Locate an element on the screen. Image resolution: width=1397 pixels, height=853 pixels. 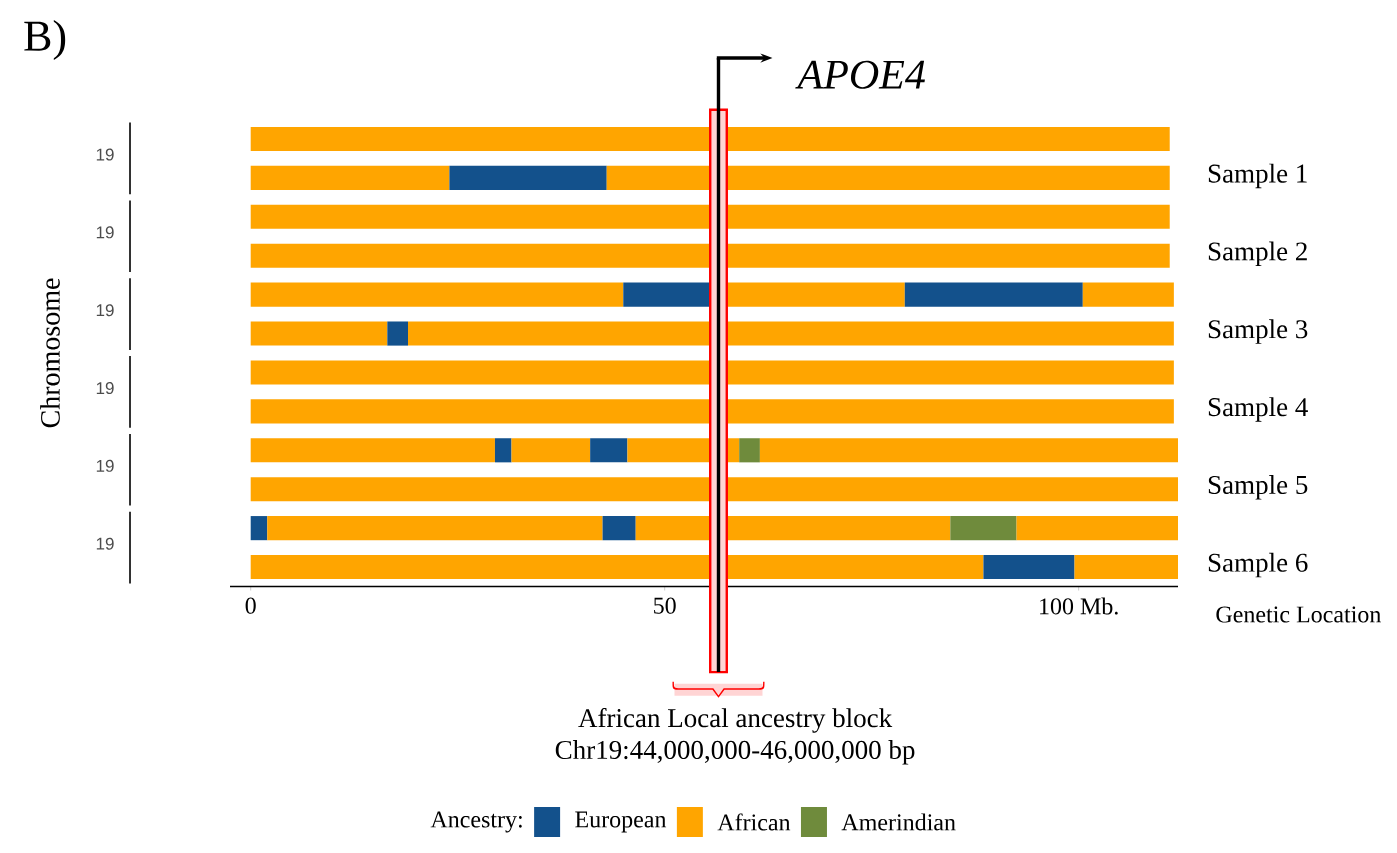
text: Sample 6 is located at coordinates (1258, 565).